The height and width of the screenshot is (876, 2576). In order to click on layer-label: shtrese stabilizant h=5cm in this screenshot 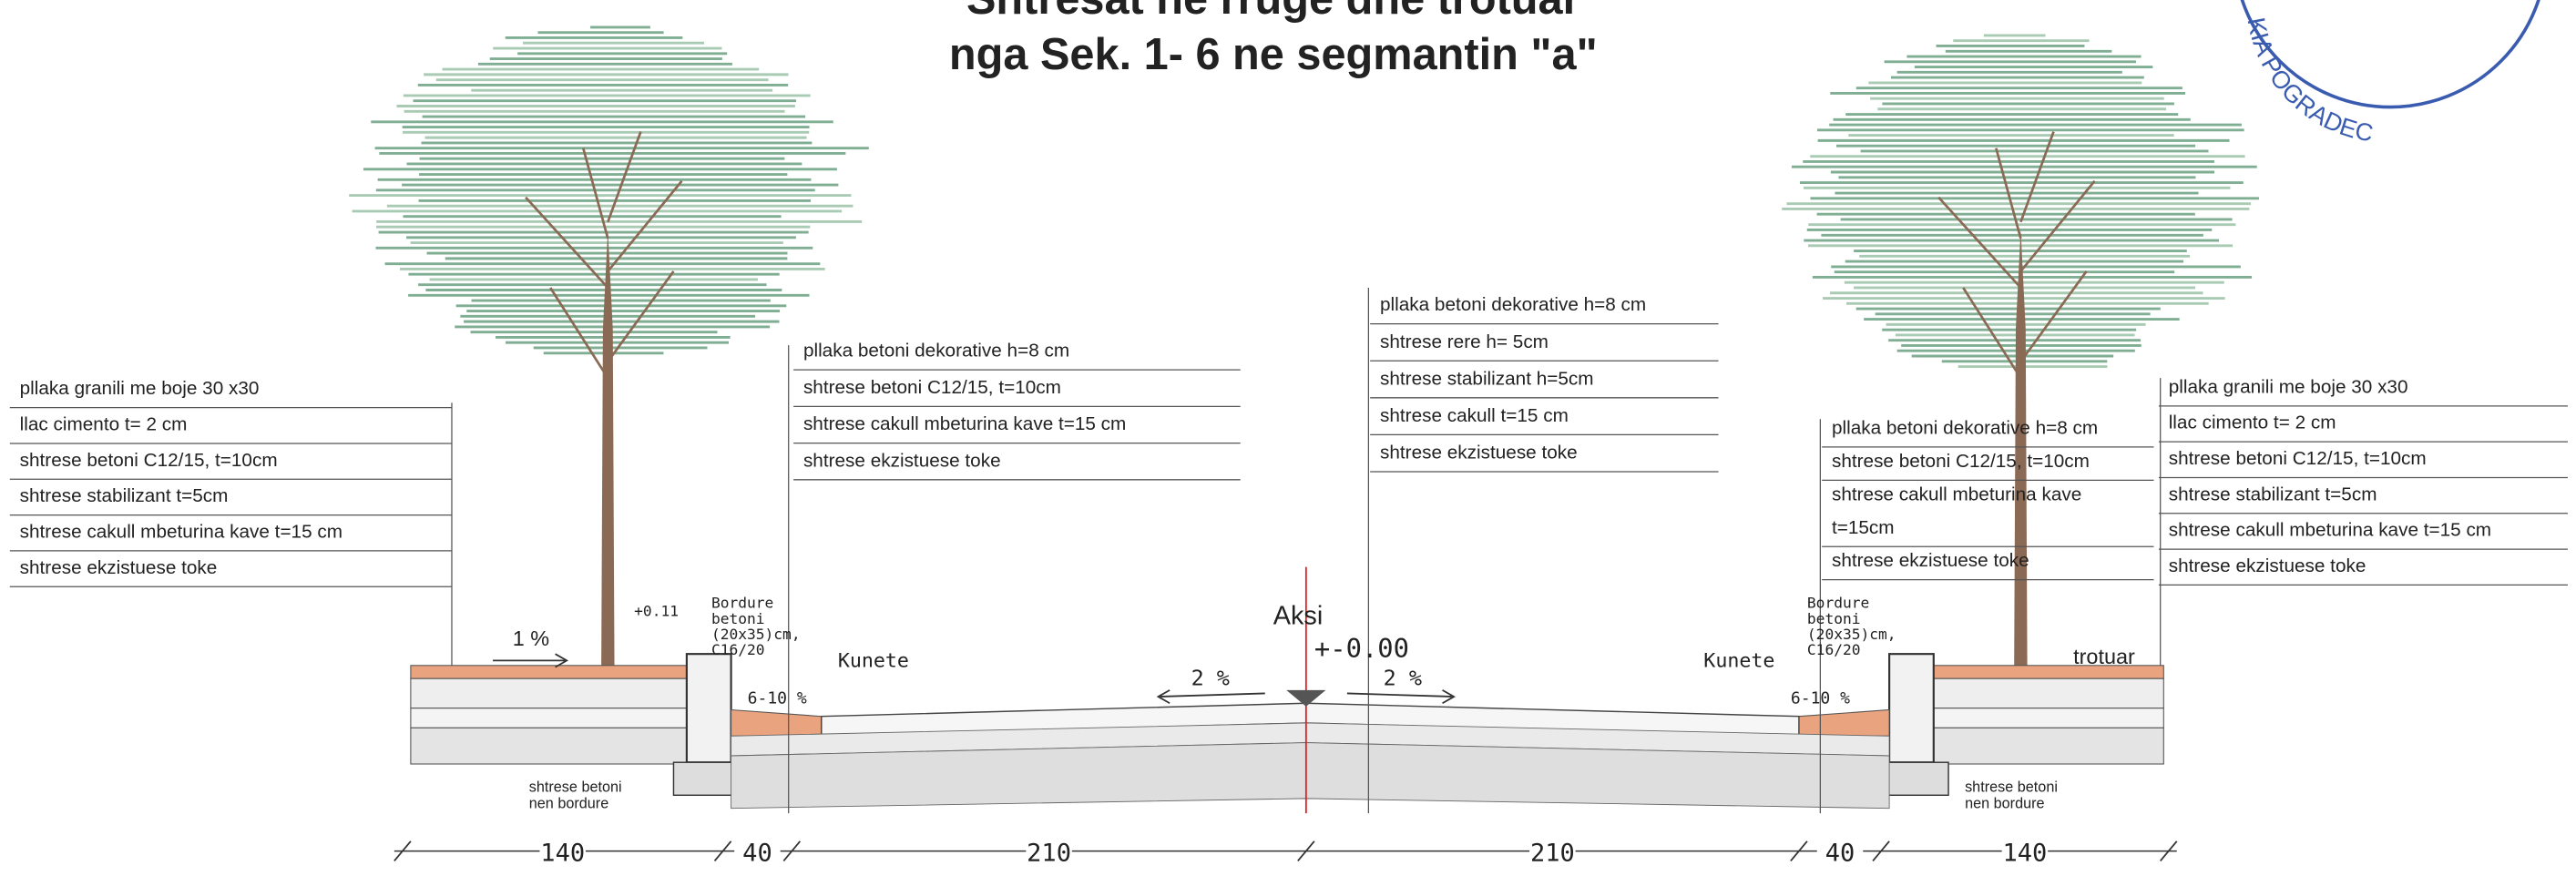, I will do `click(1487, 379)`.